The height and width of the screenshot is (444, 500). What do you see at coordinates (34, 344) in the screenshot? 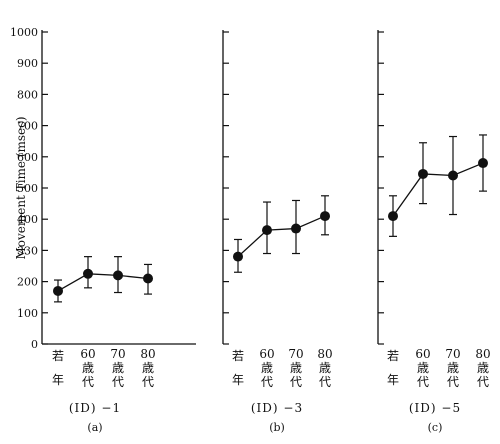
I see `y-tick-label: 0` at bounding box center [34, 344].